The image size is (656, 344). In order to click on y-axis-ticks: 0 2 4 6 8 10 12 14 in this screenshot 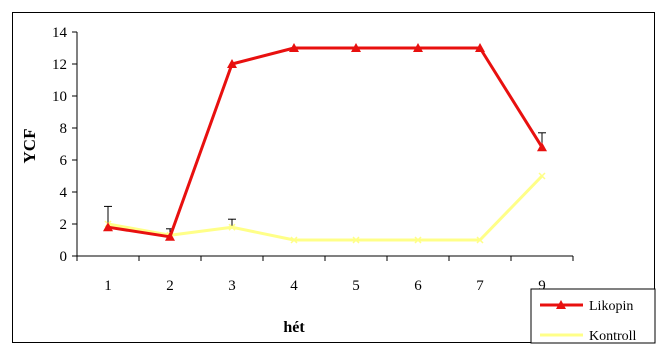, I will do `click(64, 145)`.